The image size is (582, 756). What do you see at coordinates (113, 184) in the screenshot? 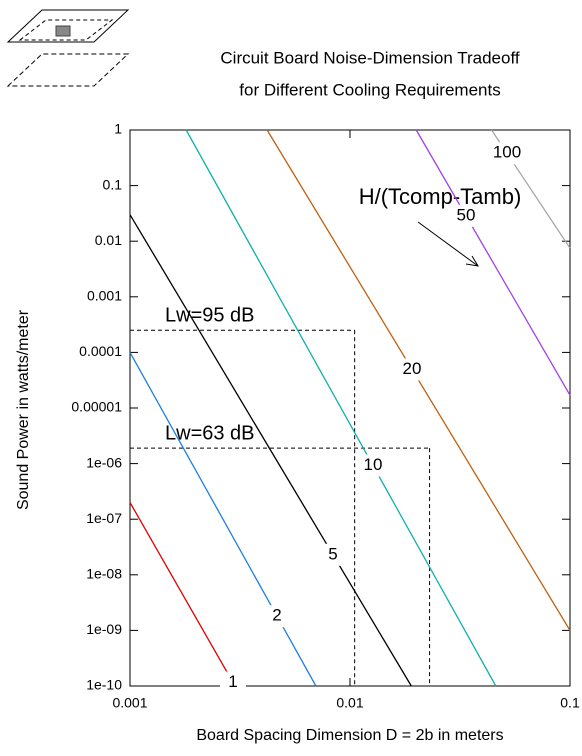
I see `y-tick-label: 0.1` at bounding box center [113, 184].